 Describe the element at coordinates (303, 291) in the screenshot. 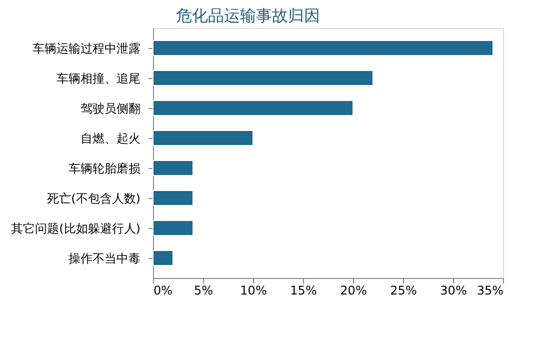

I see `x-tick-label: 15%` at that location.